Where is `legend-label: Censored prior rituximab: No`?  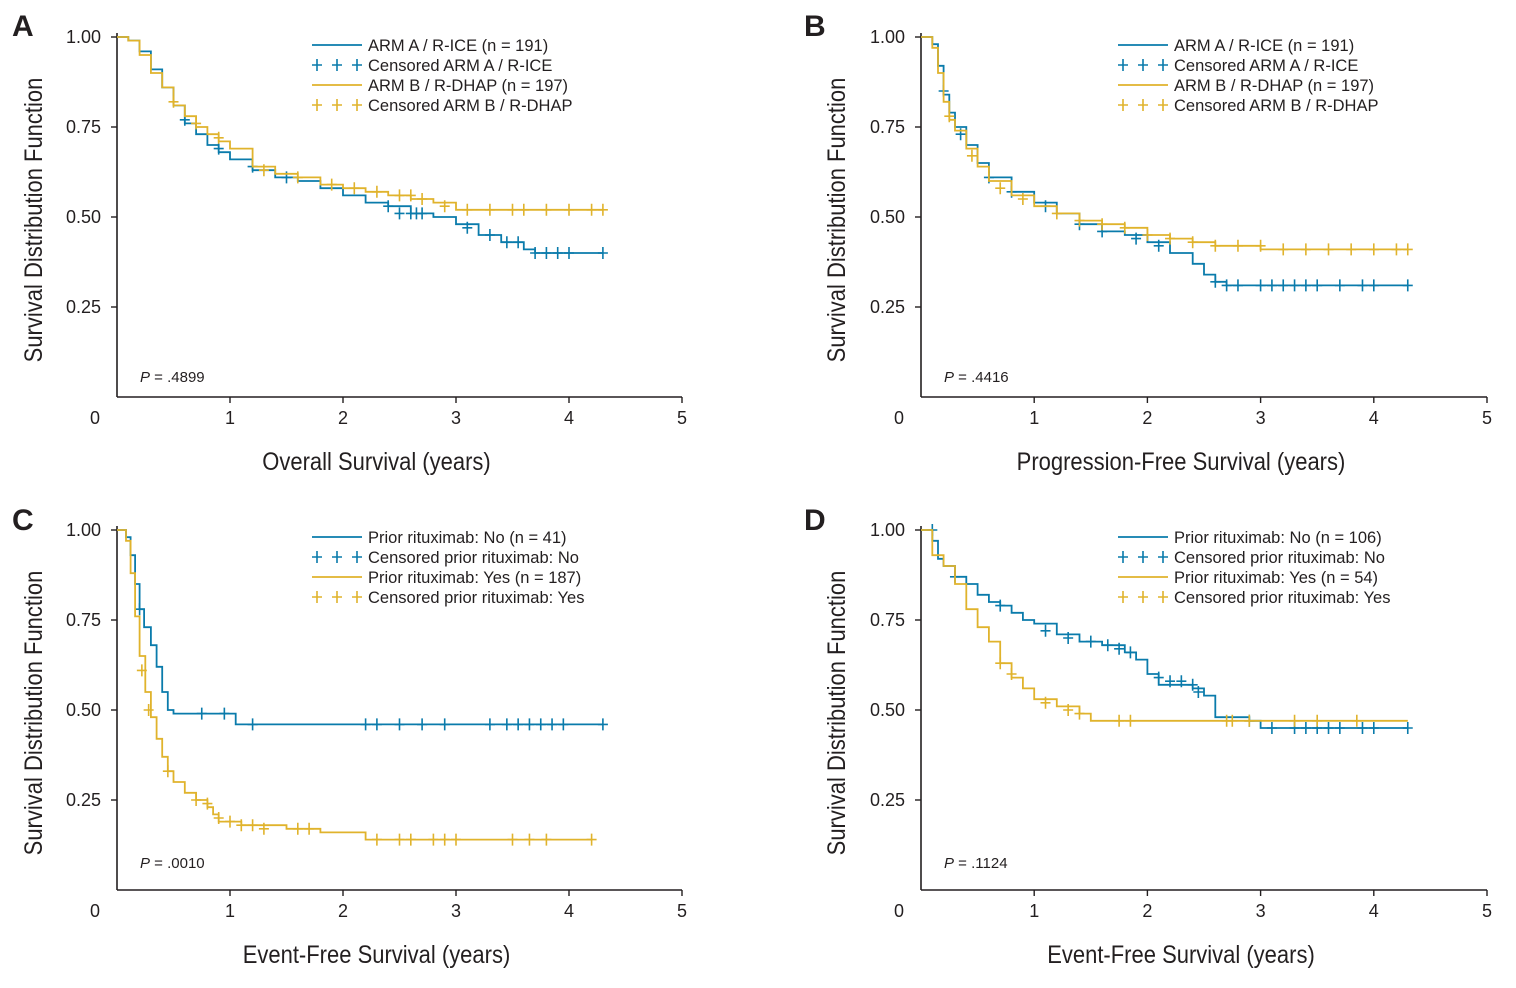
legend-label: Censored prior rituximab: No is located at coordinates (473, 558).